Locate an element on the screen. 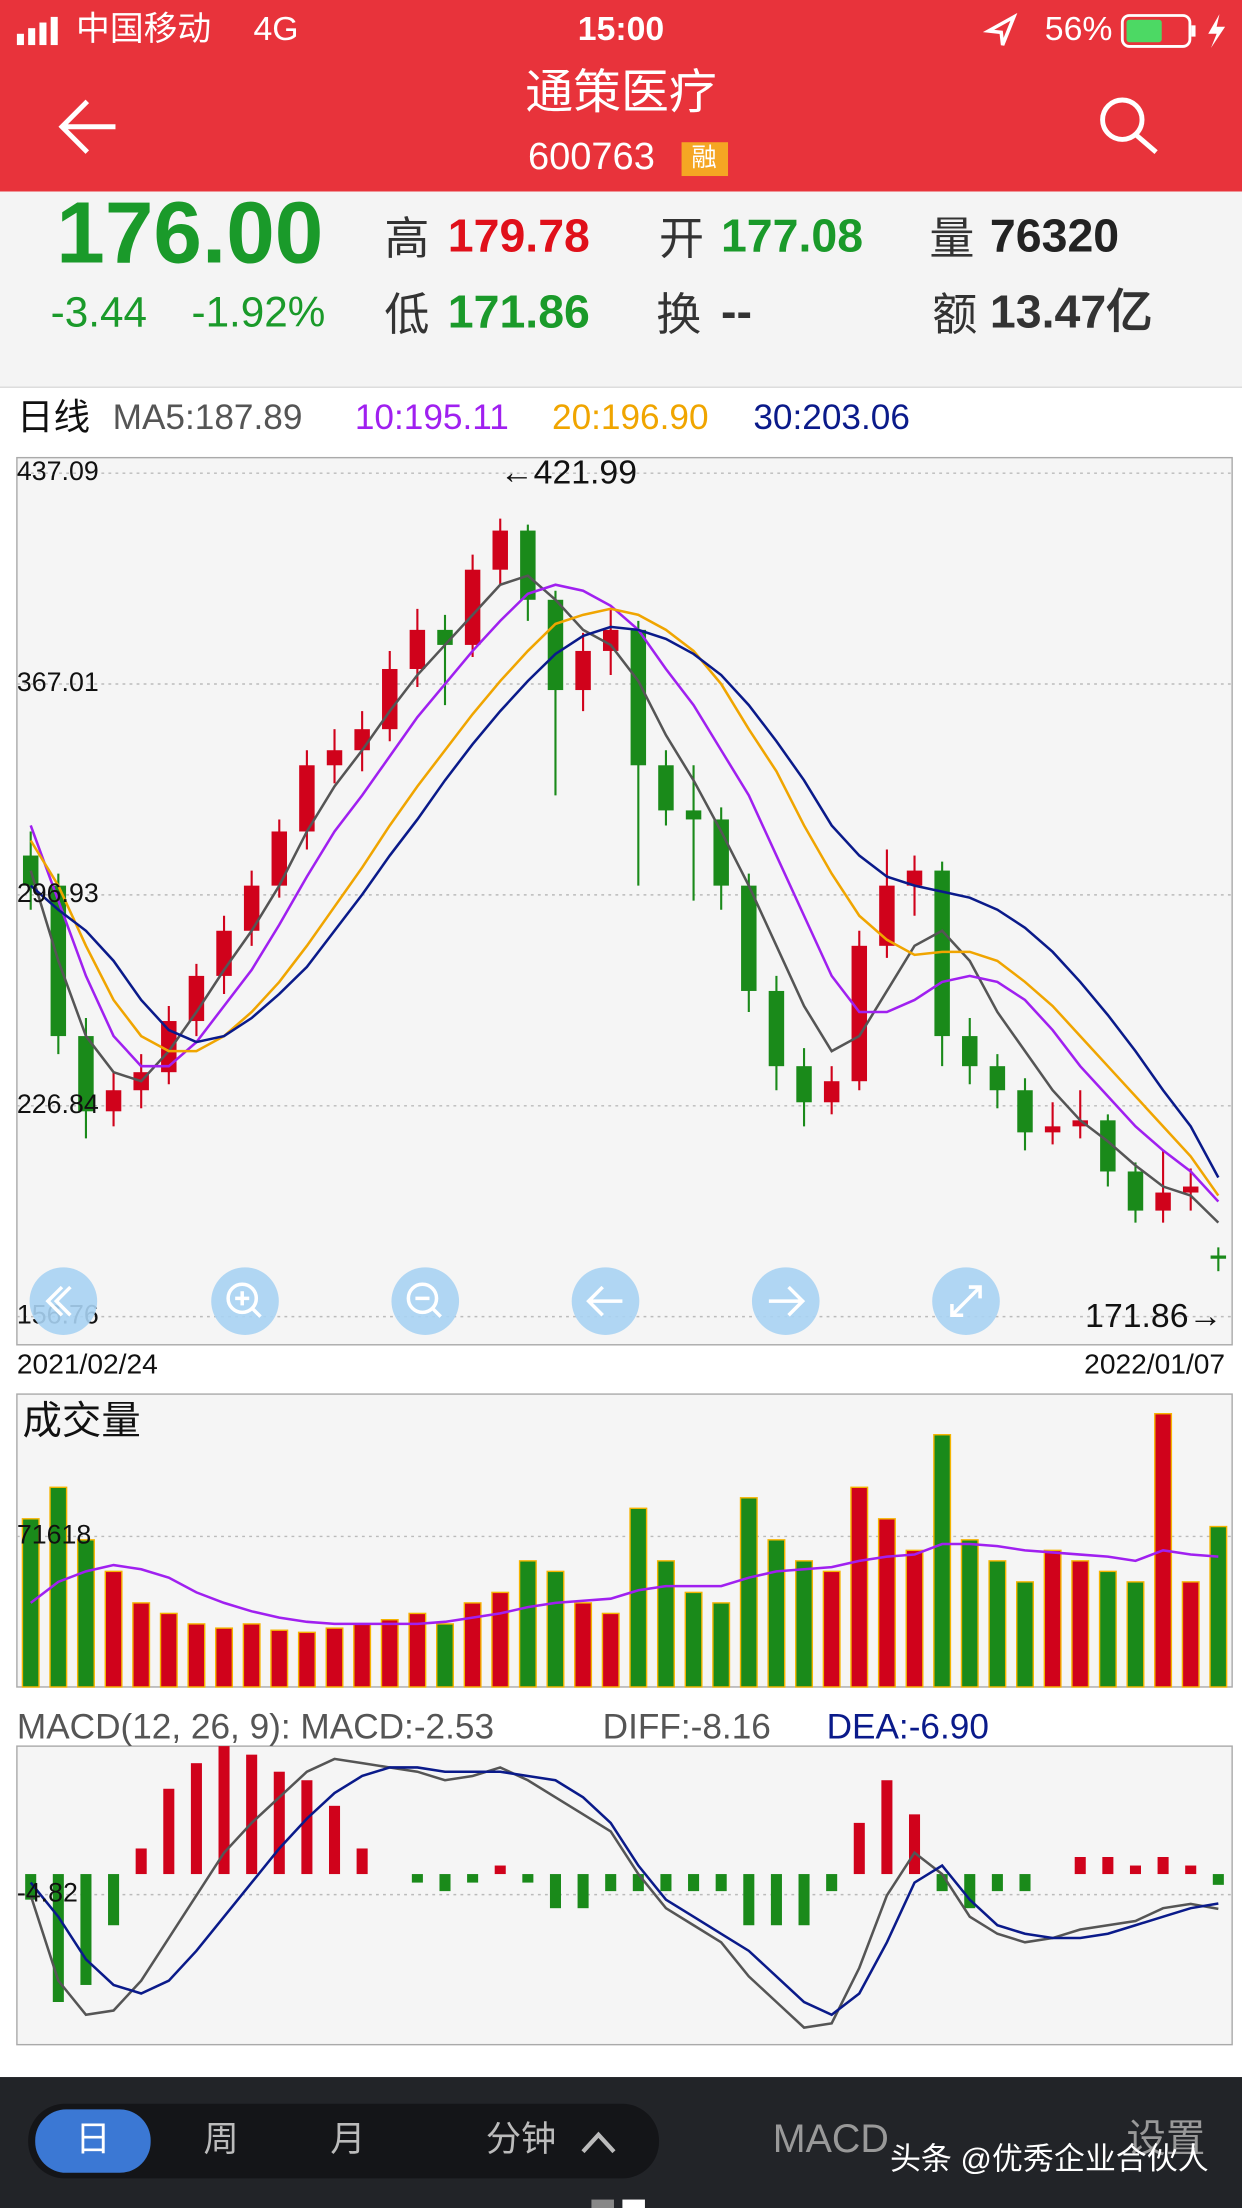 This screenshot has width=1242, height=2208. legend-entry: 10:195.11 is located at coordinates (432, 417).